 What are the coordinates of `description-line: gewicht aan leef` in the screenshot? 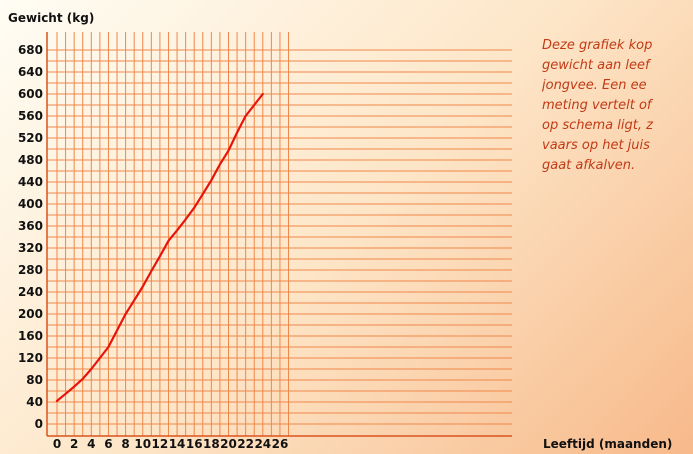 It's located at (596, 65).